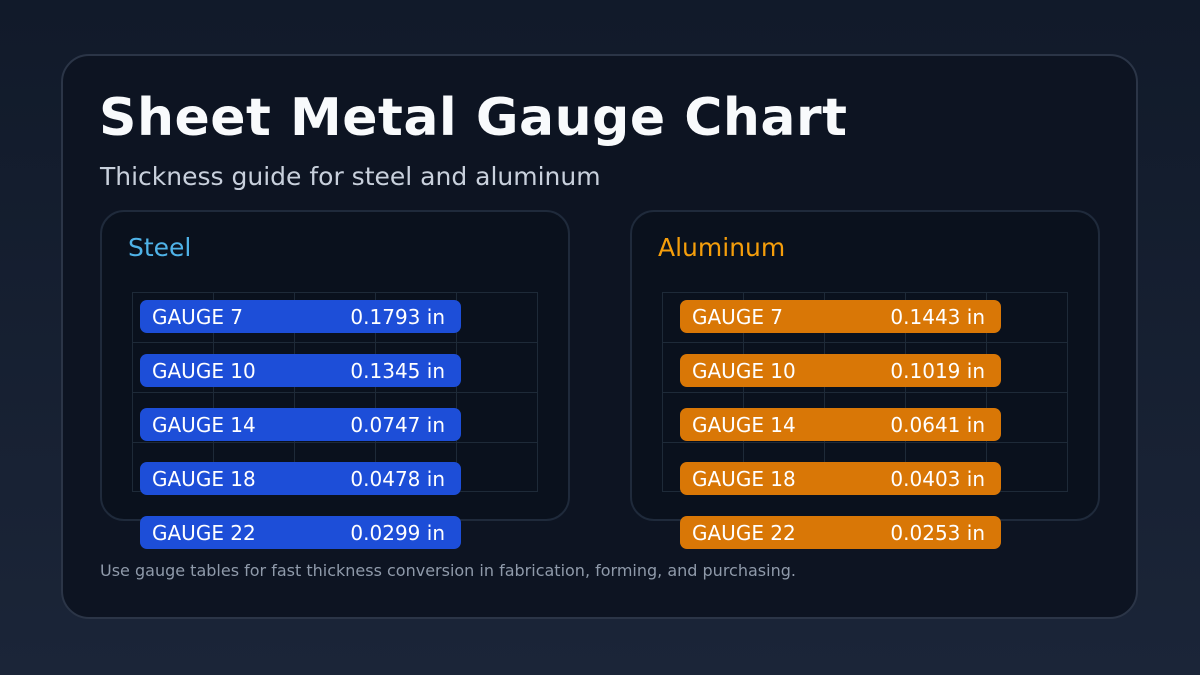  What do you see at coordinates (937, 370) in the screenshot?
I see `thickness-value: 0.1019 in` at bounding box center [937, 370].